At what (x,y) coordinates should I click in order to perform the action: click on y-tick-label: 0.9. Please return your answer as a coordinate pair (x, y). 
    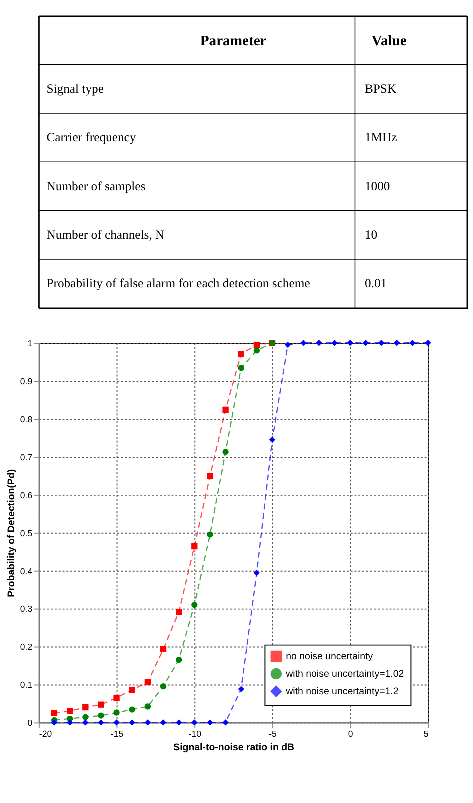
    Looking at the image, I should click on (26, 381).